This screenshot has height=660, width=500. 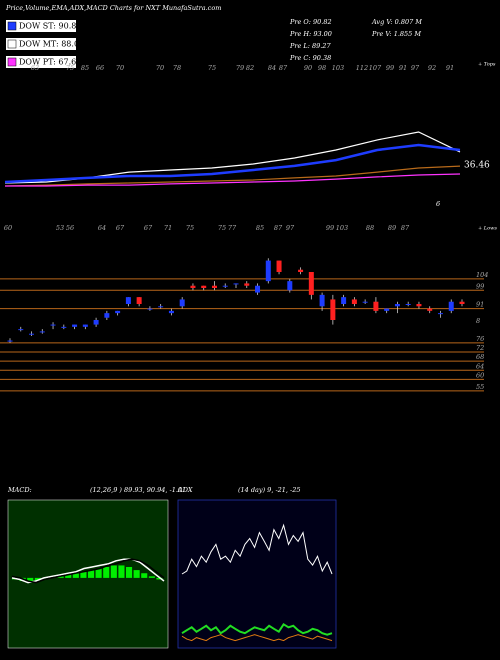 I want to click on y-tick-label: 60, so click(x=480, y=375).